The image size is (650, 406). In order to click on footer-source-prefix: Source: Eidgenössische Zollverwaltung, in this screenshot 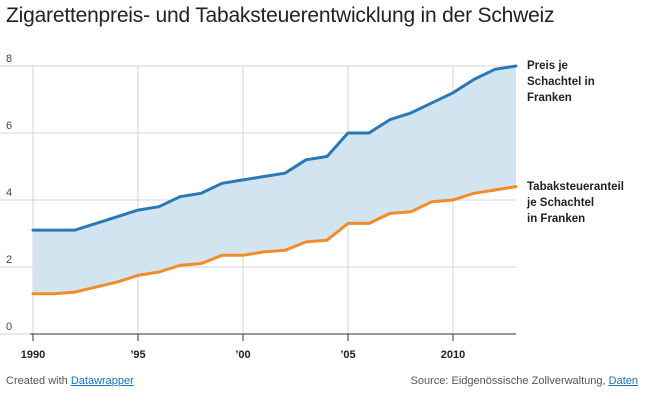, I will do `click(508, 381)`.